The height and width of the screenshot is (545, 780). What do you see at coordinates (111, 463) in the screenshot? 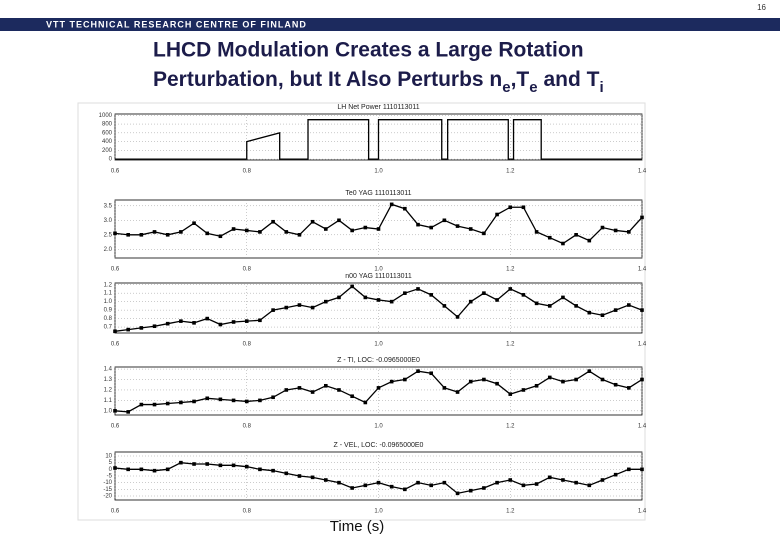
I see `y-tick-label: 5` at bounding box center [111, 463].